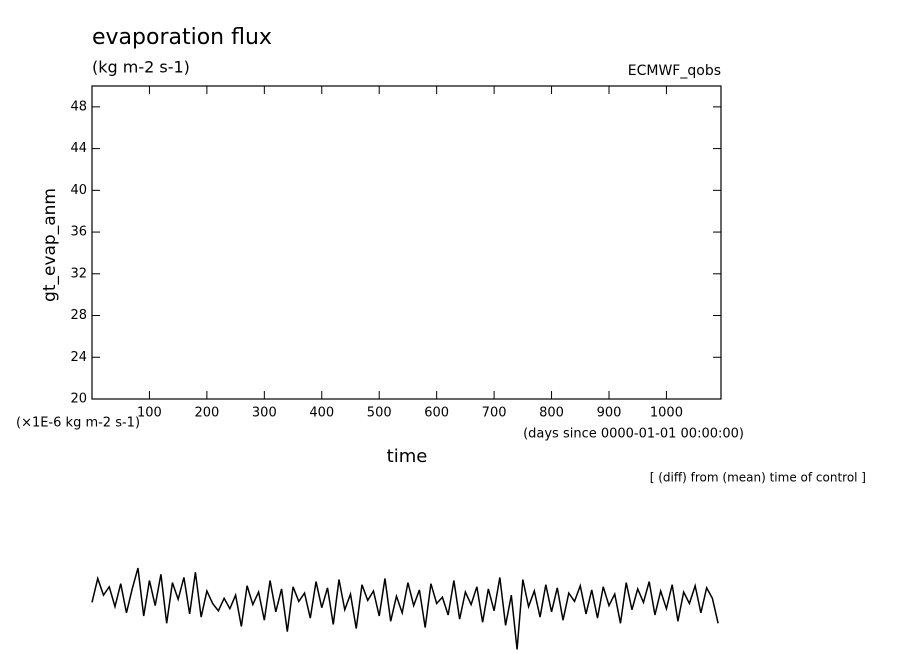 This screenshot has width=904, height=654. I want to click on x-tick-label: 400, so click(321, 413).